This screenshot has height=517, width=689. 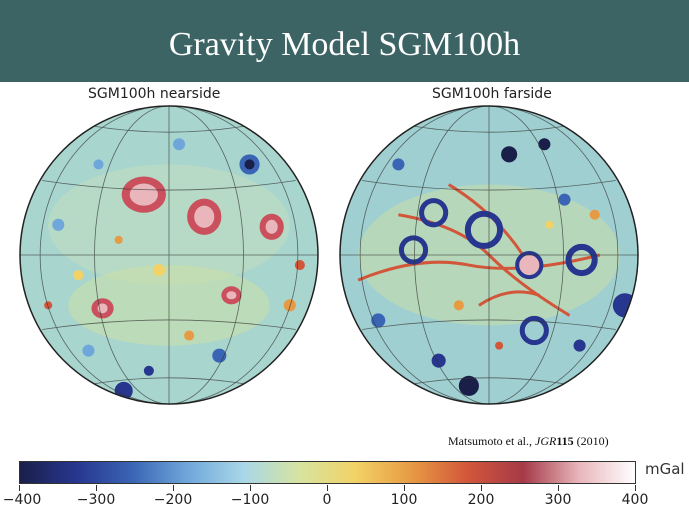 I want to click on citation: Matsumoto et al., JGR115 (2010), so click(x=528, y=441).